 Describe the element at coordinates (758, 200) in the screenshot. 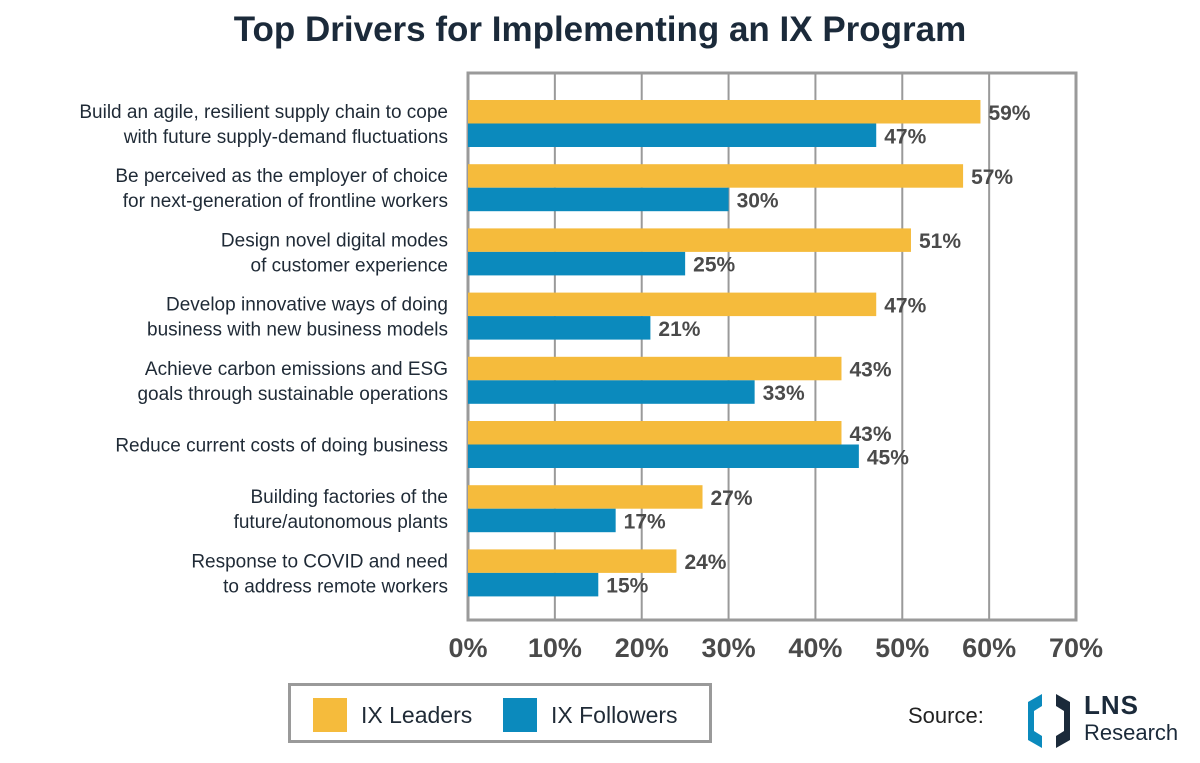

I see `data-label: 30%` at that location.